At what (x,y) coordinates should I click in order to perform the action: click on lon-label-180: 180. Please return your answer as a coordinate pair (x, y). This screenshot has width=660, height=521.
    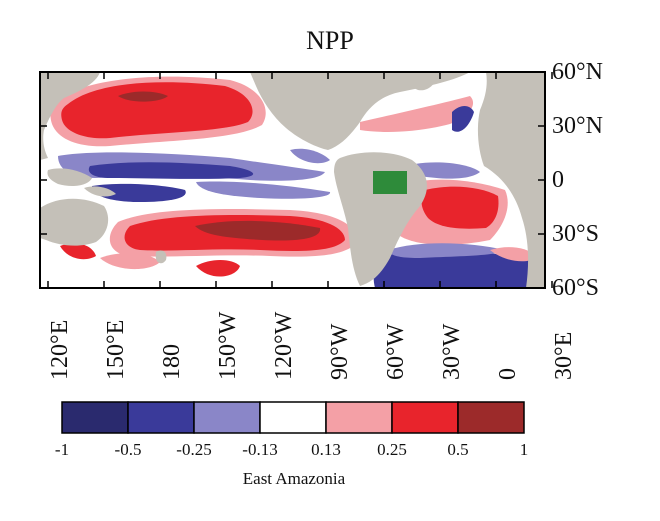
    Looking at the image, I should click on (172, 362).